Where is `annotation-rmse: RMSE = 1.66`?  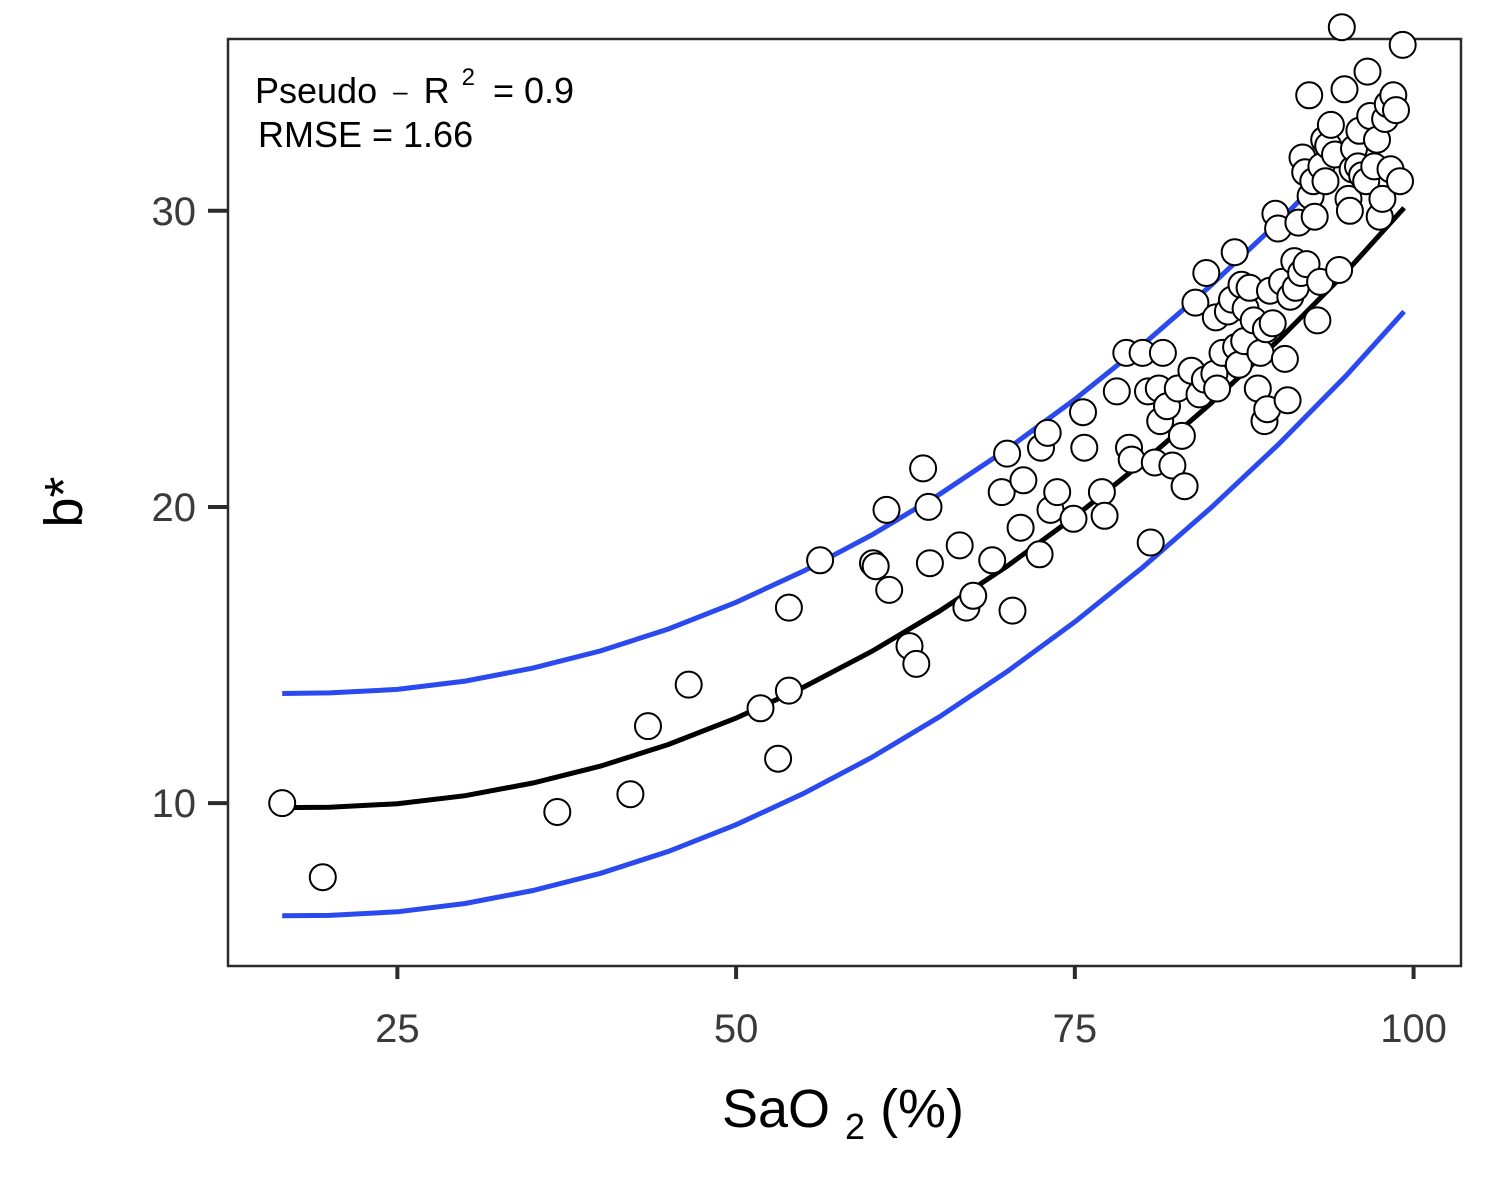
annotation-rmse: RMSE = 1.66 is located at coordinates (365, 134).